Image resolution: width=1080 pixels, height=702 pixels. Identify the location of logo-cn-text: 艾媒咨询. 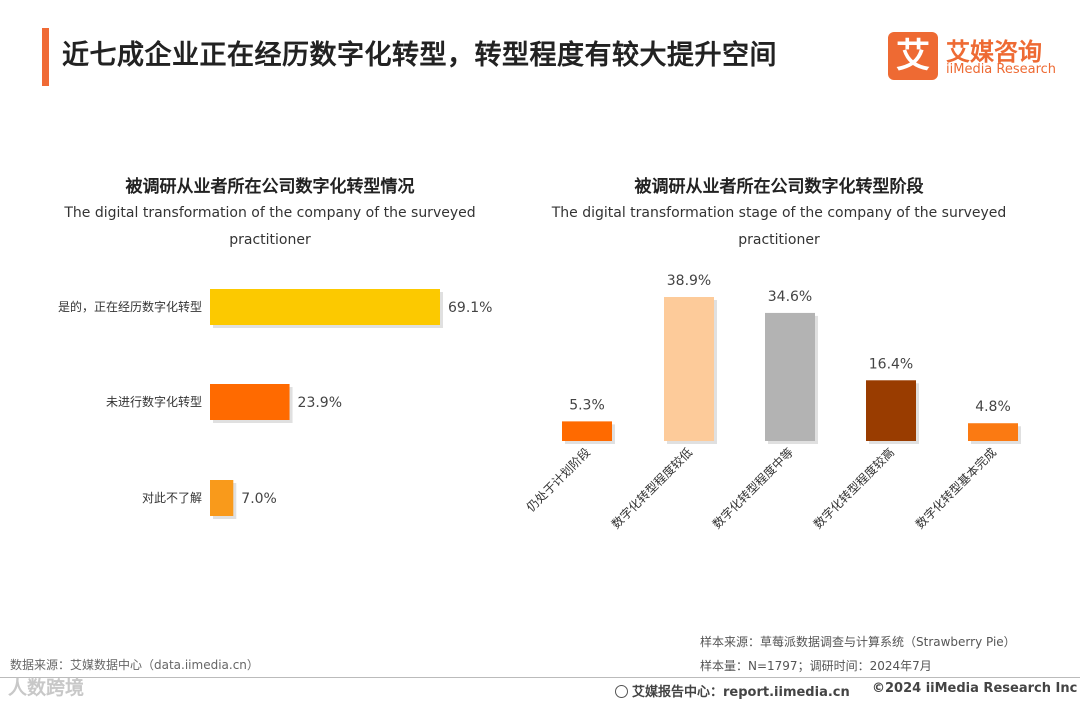
(994, 52).